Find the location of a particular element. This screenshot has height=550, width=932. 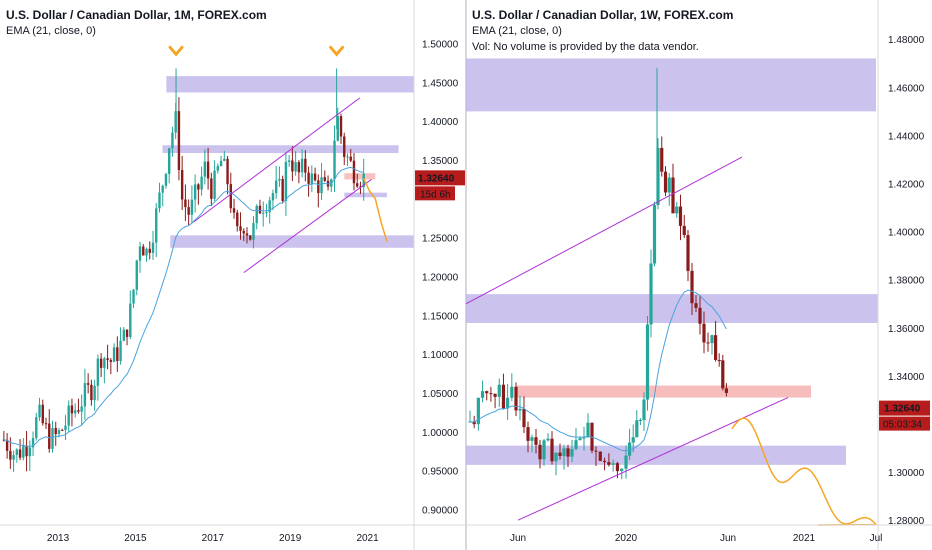

y-tick-label: 1.38000 is located at coordinates (906, 281).